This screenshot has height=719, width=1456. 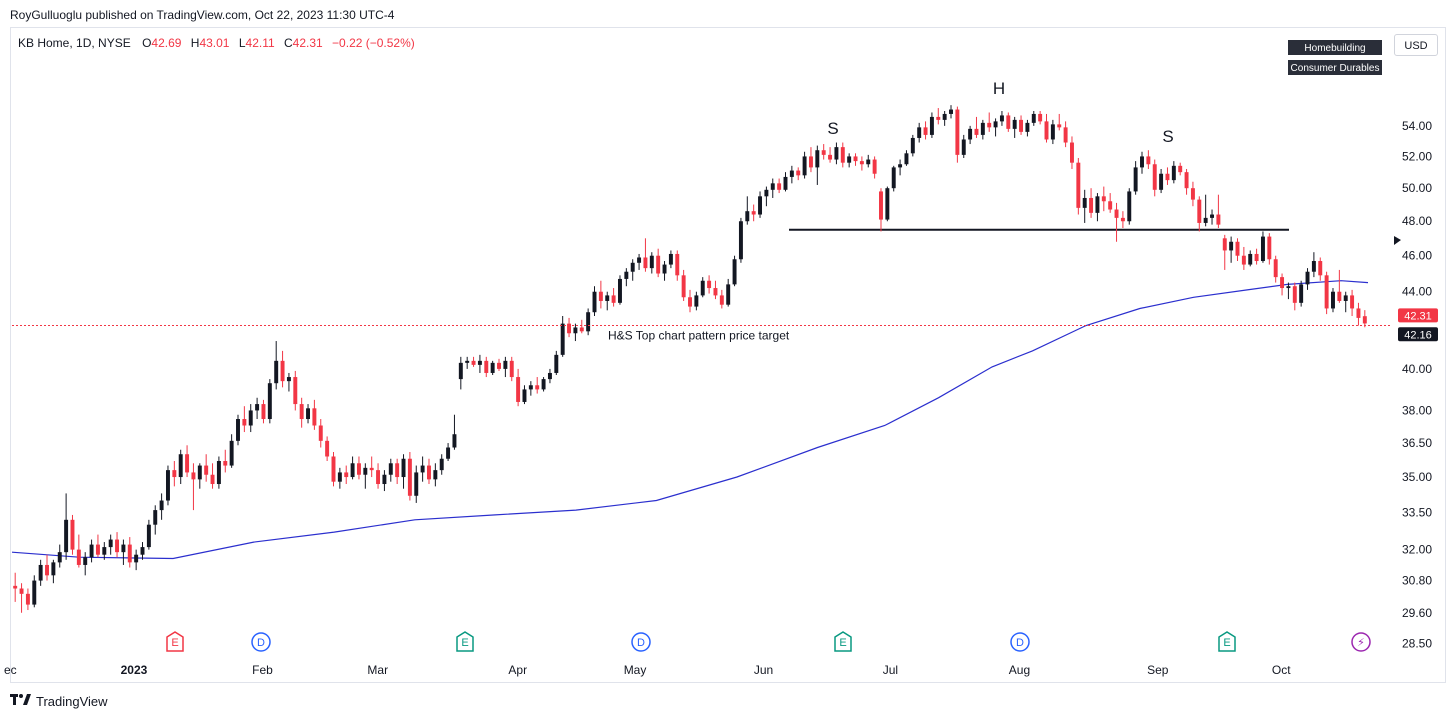 I want to click on low-label: L, so click(x=242, y=43).